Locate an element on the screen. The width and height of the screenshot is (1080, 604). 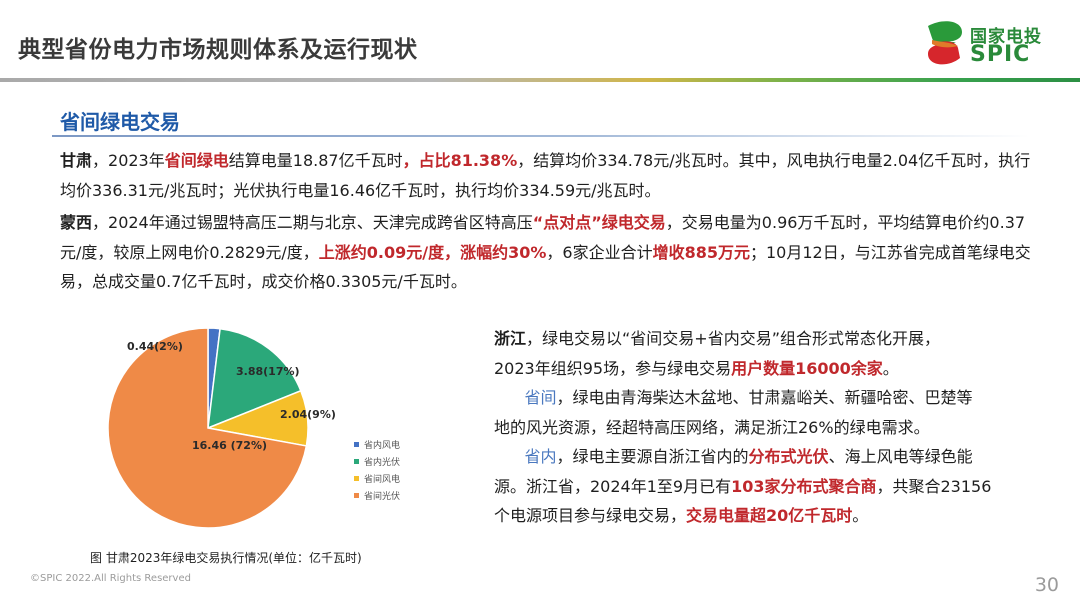
pie-data-label-4: 16.46 (72%) is located at coordinates (229, 445).